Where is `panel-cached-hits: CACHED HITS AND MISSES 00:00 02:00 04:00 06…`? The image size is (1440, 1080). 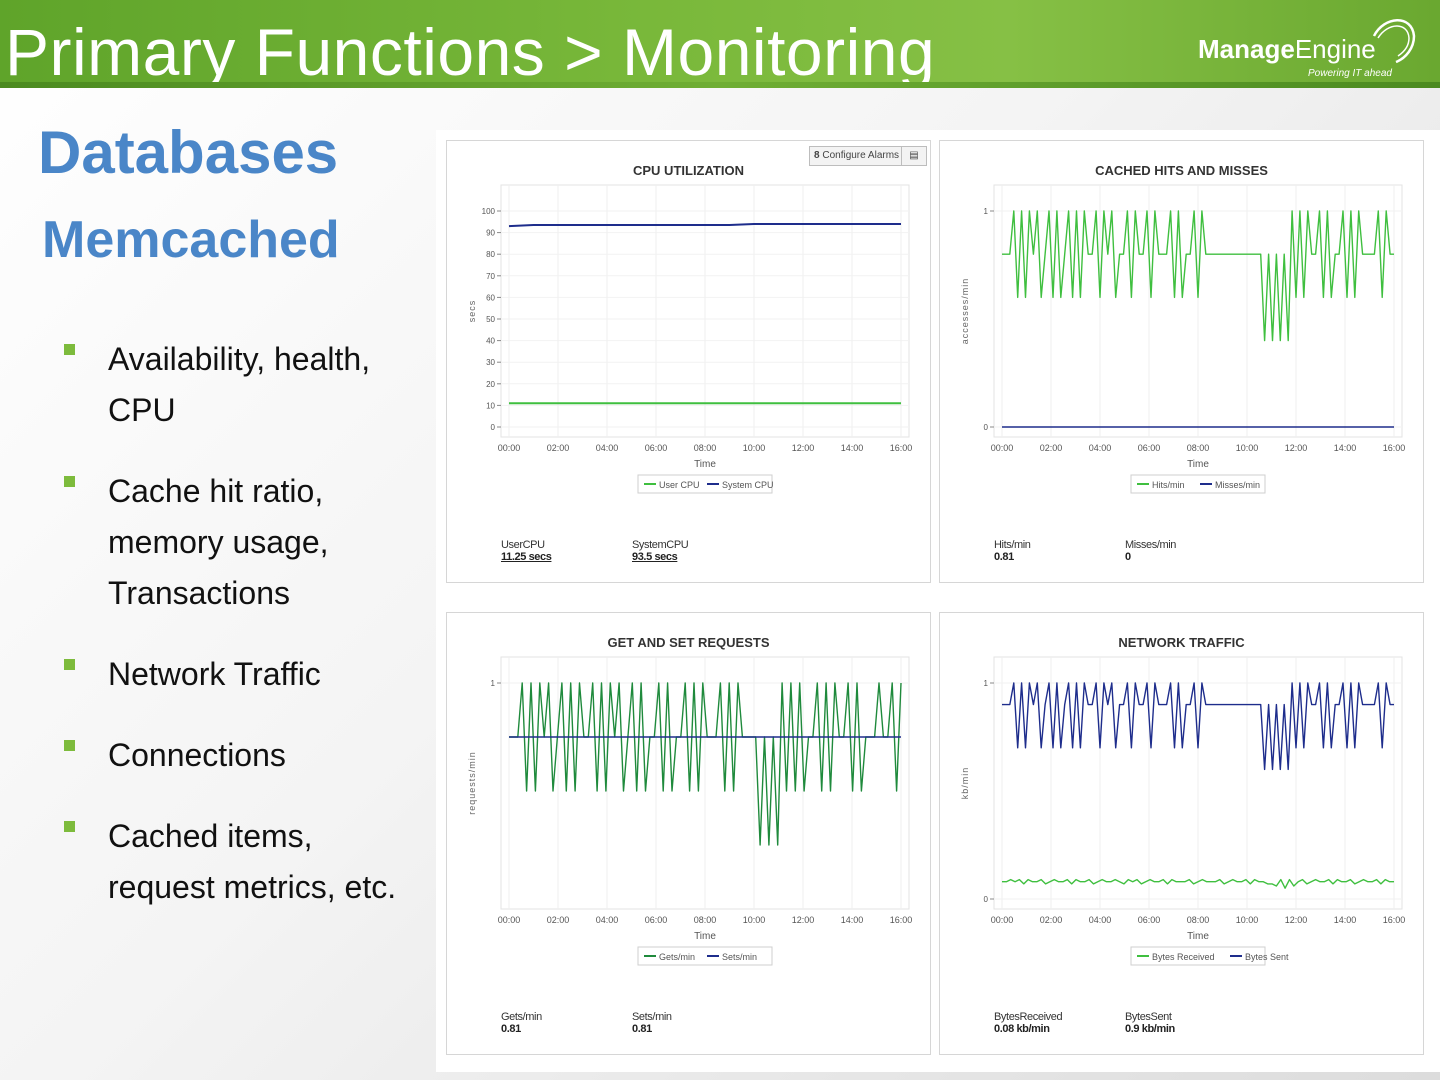 panel-cached-hits: CACHED HITS AND MISSES 00:00 02:00 04:00 06… is located at coordinates (1181, 361).